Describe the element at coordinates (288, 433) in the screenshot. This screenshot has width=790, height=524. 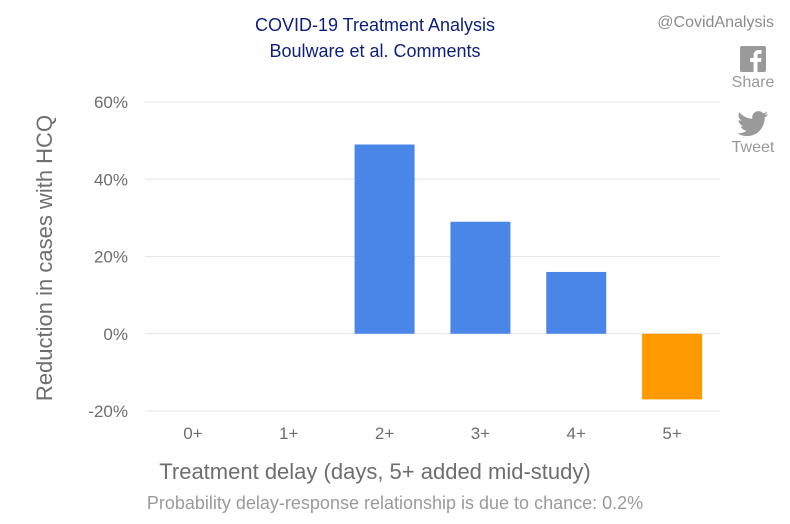
I see `x-tick-label: 1+` at that location.